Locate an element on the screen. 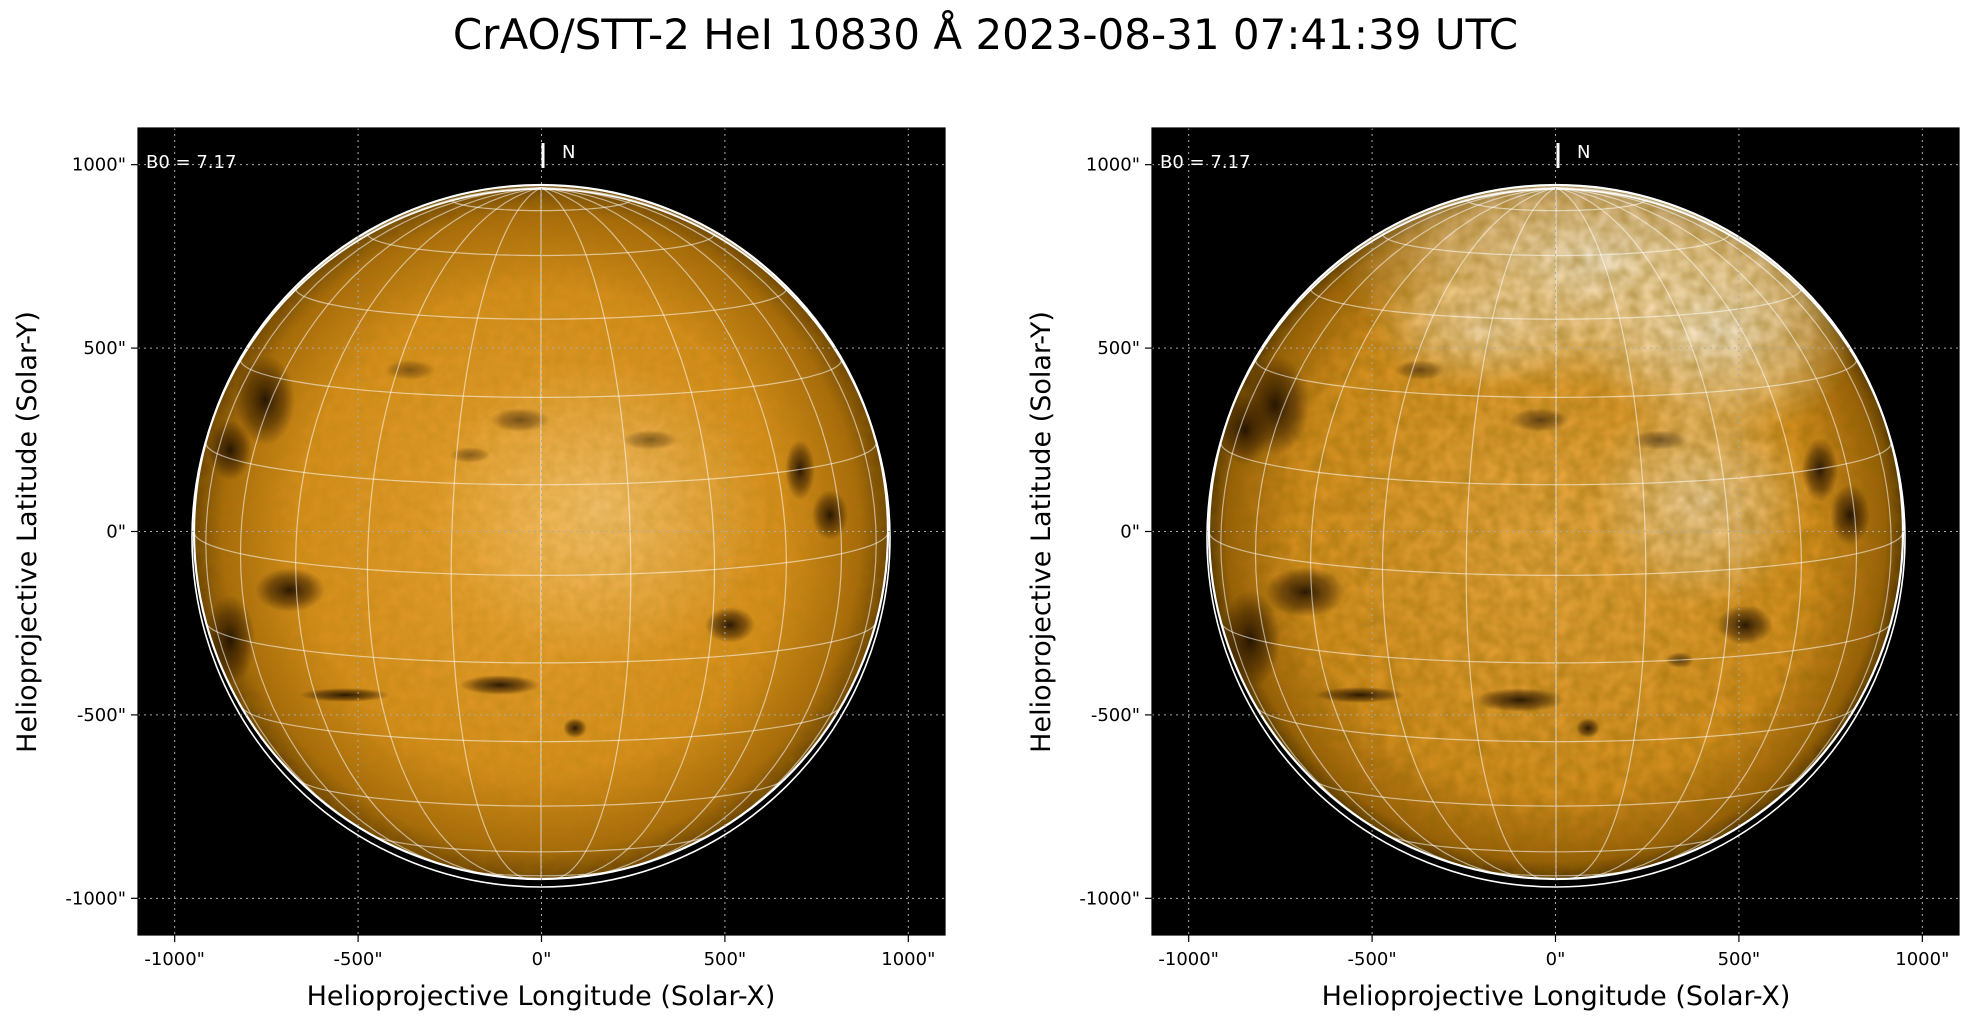  right-y-axis-label: Helioprojective Latitude (Solar-Y) is located at coordinates (1041, 532).